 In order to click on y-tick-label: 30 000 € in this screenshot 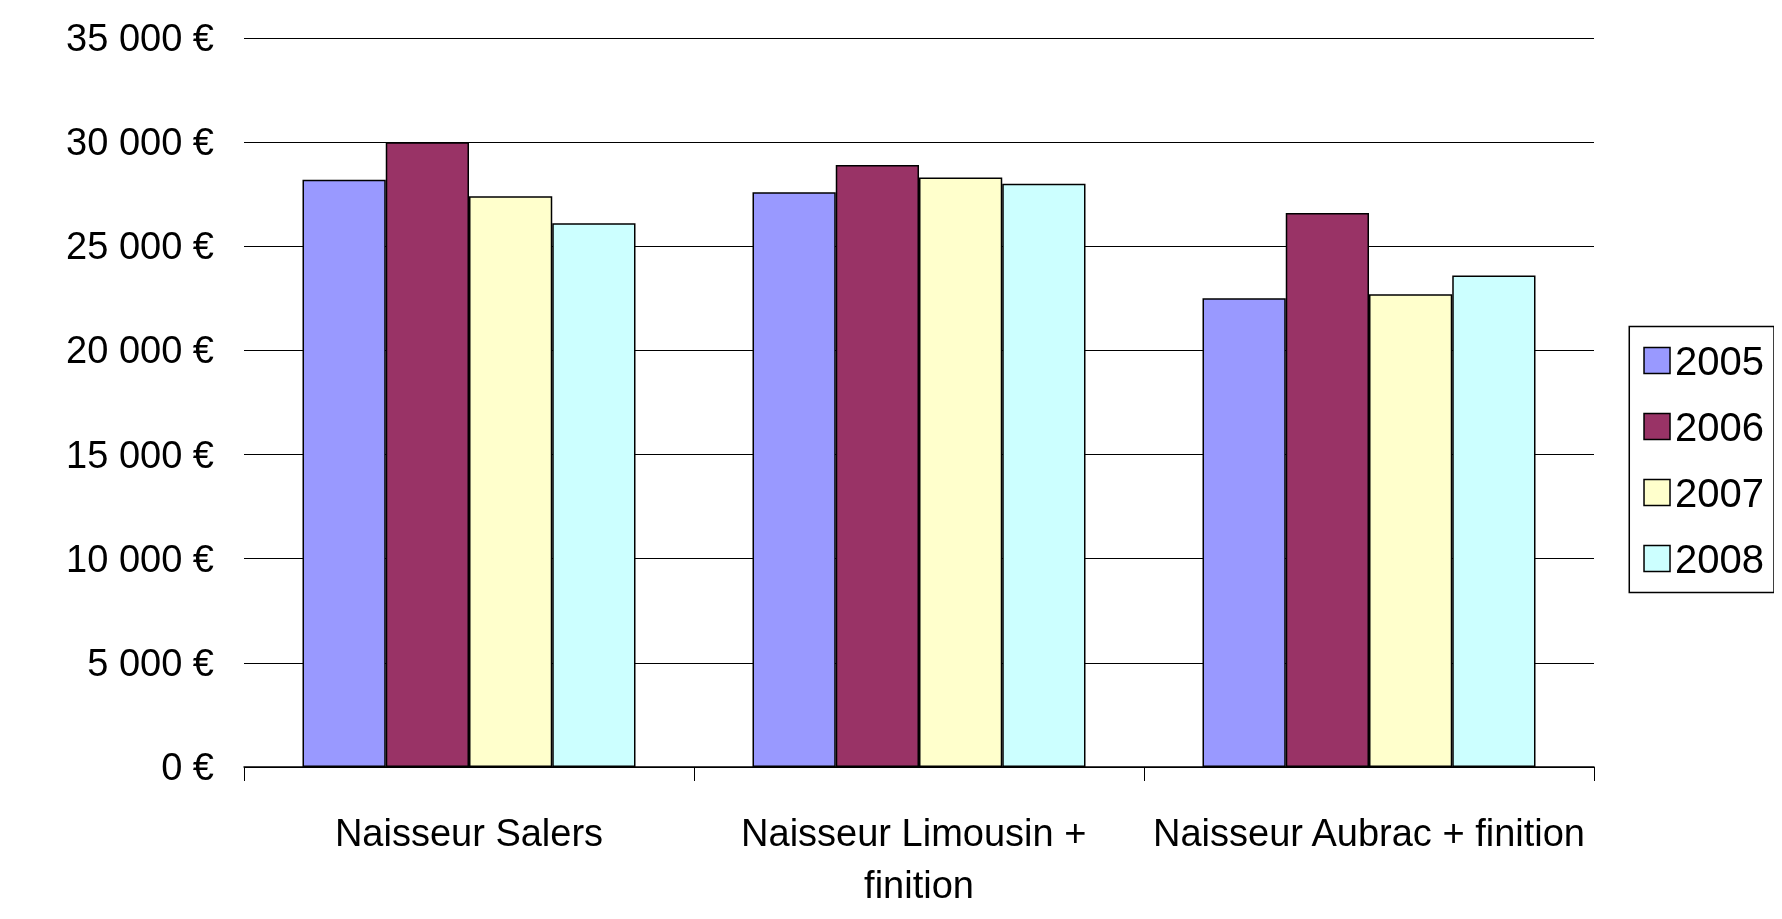, I will do `click(140, 142)`.